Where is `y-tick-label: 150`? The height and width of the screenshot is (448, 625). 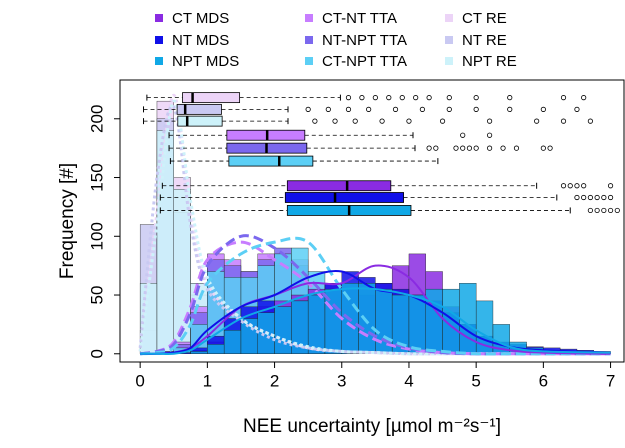 y-tick-label: 150 is located at coordinates (96, 177).